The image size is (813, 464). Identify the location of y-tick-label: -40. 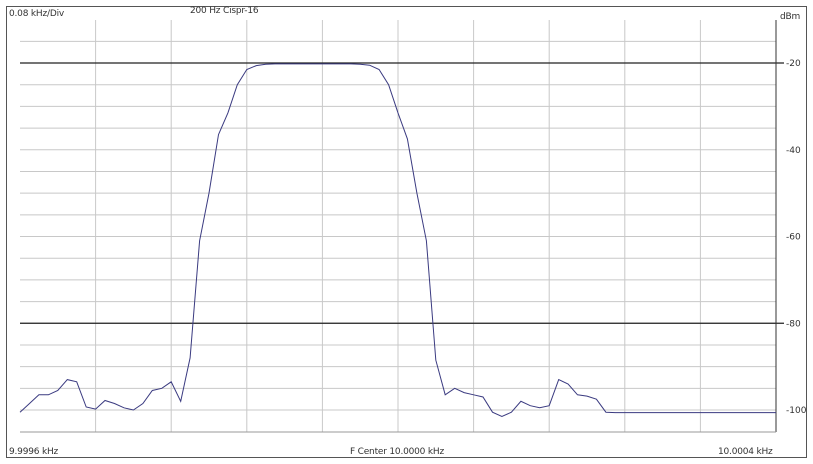
(793, 151).